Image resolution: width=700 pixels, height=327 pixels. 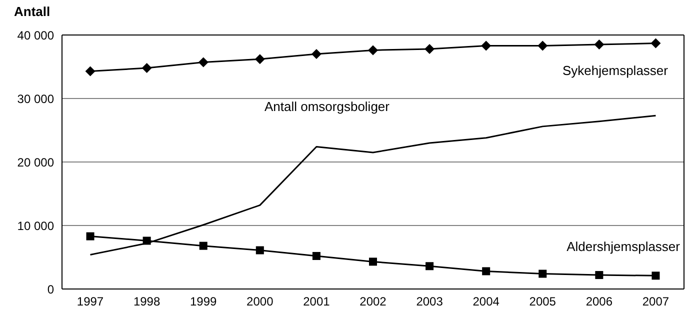 I want to click on series-label: Sykehjemsplasser, so click(x=615, y=70).